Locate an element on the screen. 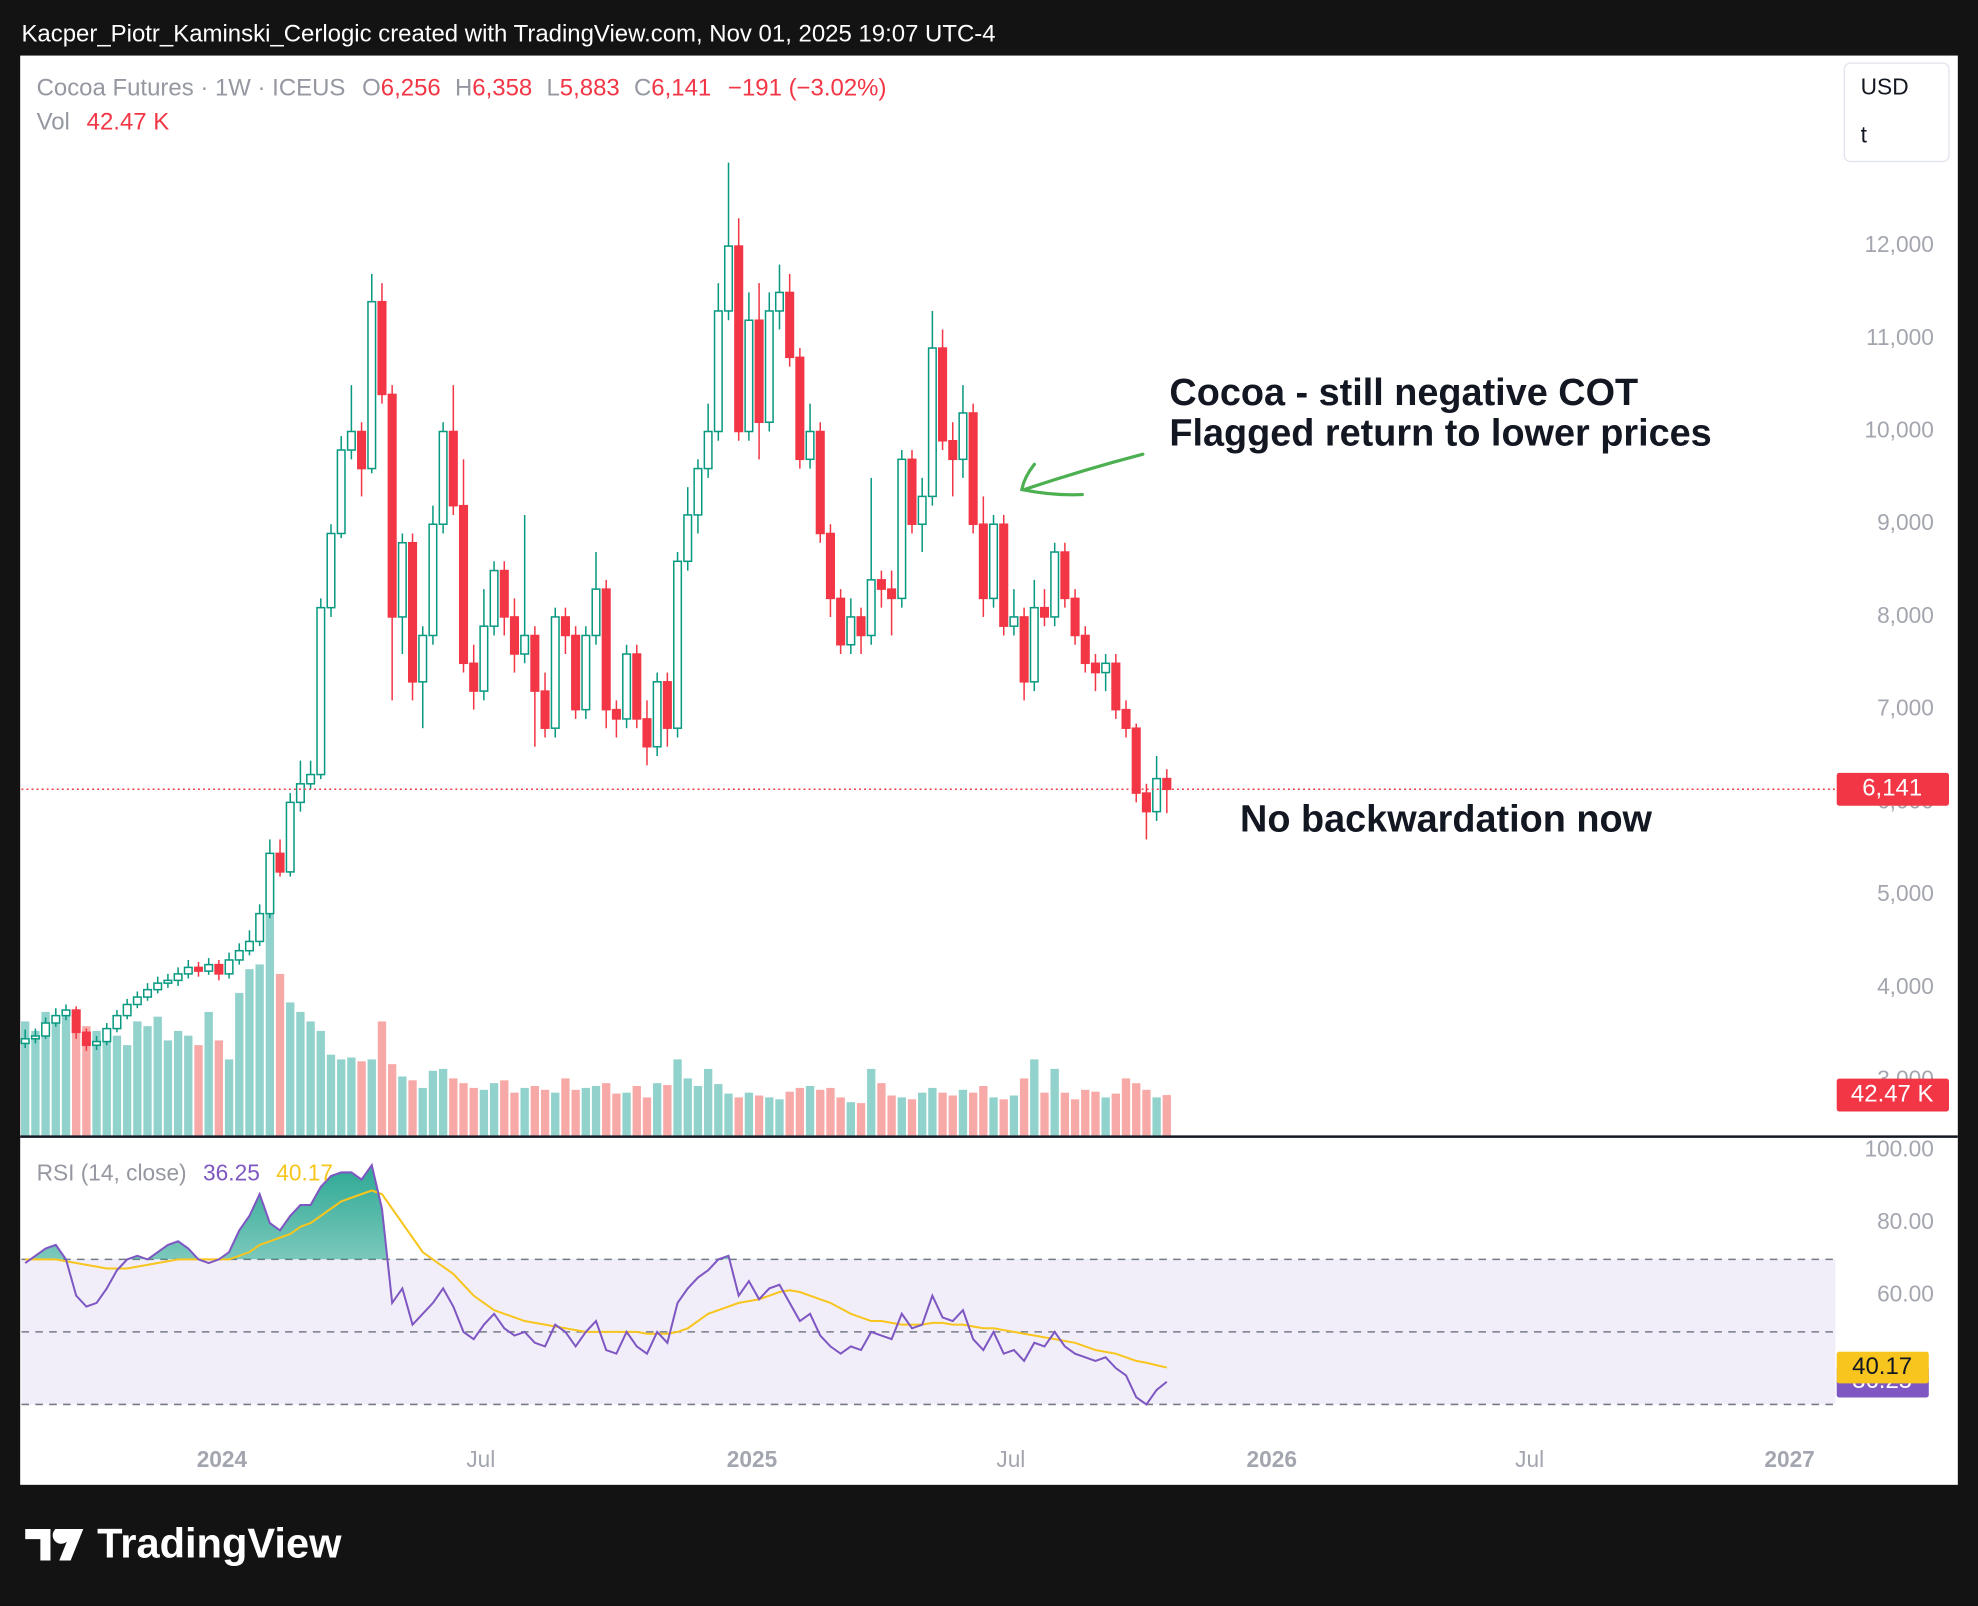  rsi-tick-label: 80.00 is located at coordinates (1905, 1221).